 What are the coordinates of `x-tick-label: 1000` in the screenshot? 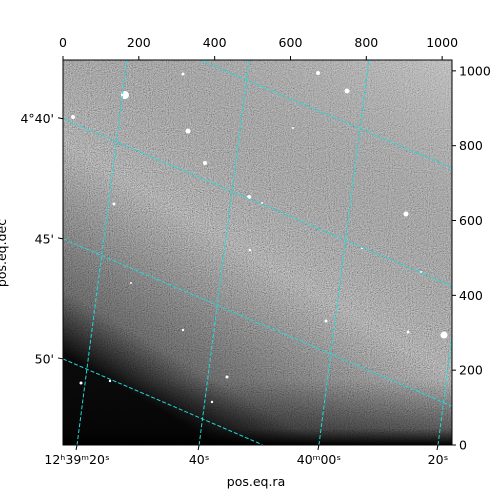 It's located at (442, 42).